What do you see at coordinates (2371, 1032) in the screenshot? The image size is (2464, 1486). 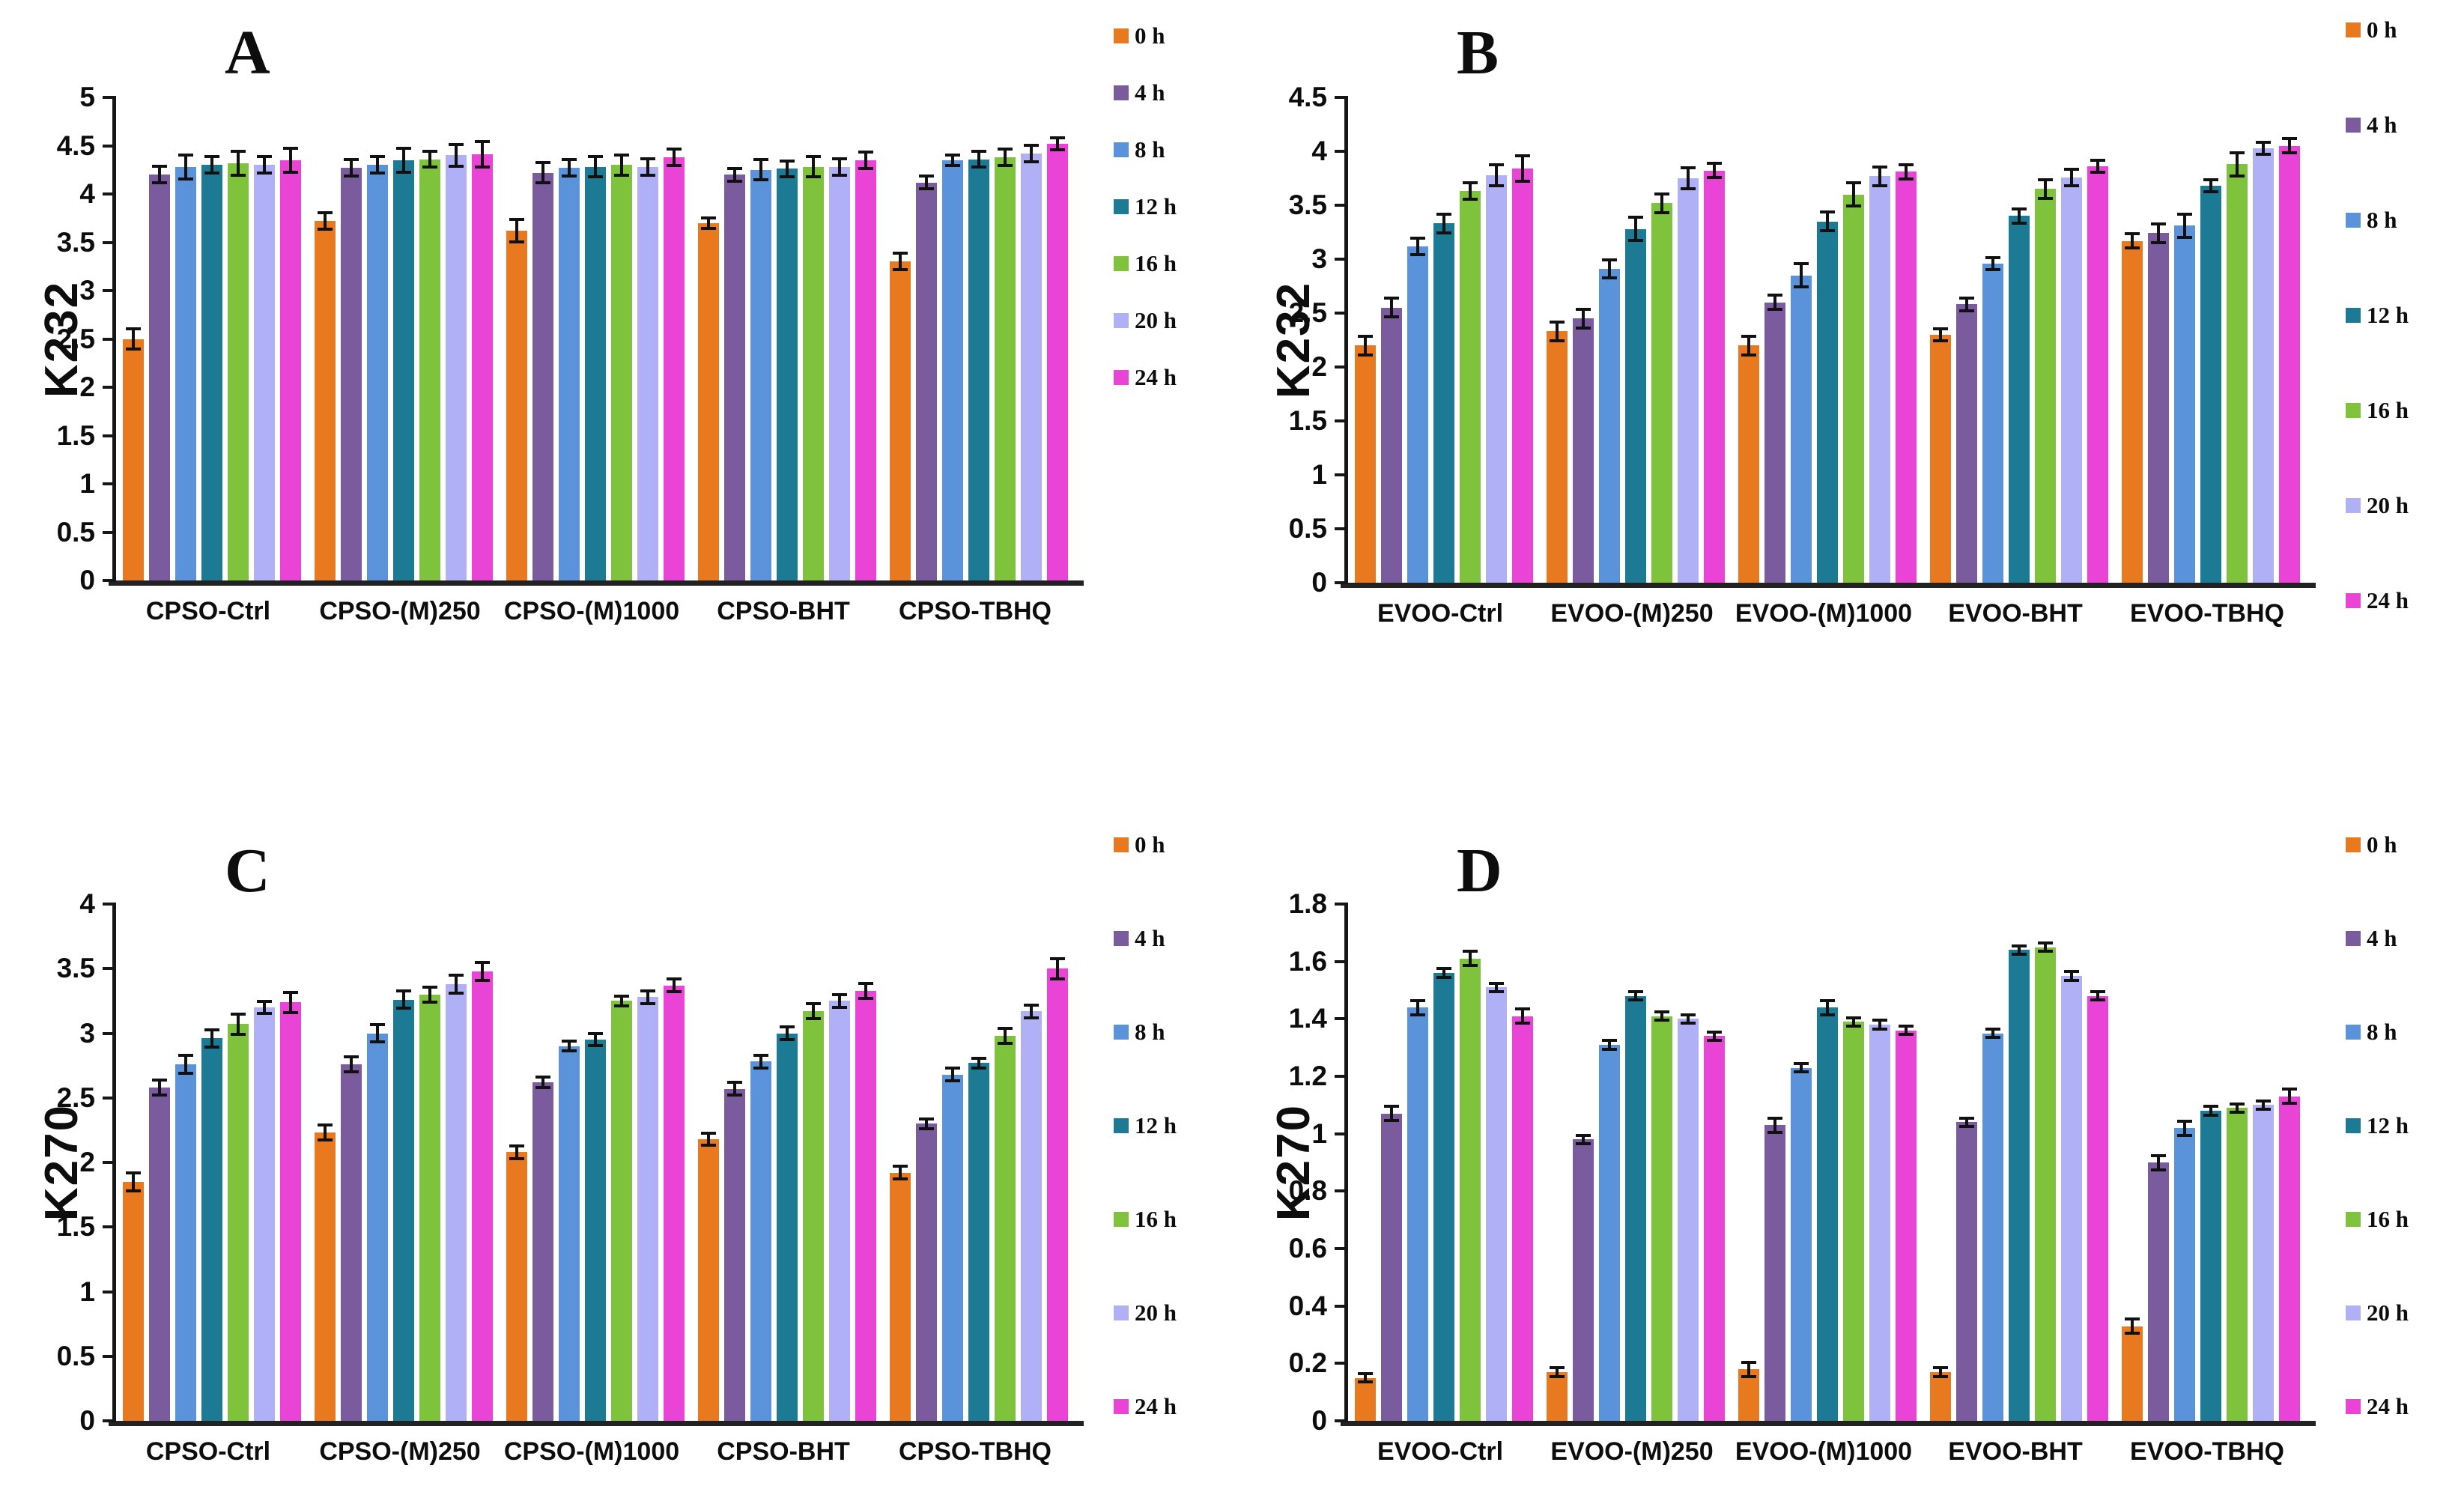 I see `legend-entry: 8 h` at bounding box center [2371, 1032].